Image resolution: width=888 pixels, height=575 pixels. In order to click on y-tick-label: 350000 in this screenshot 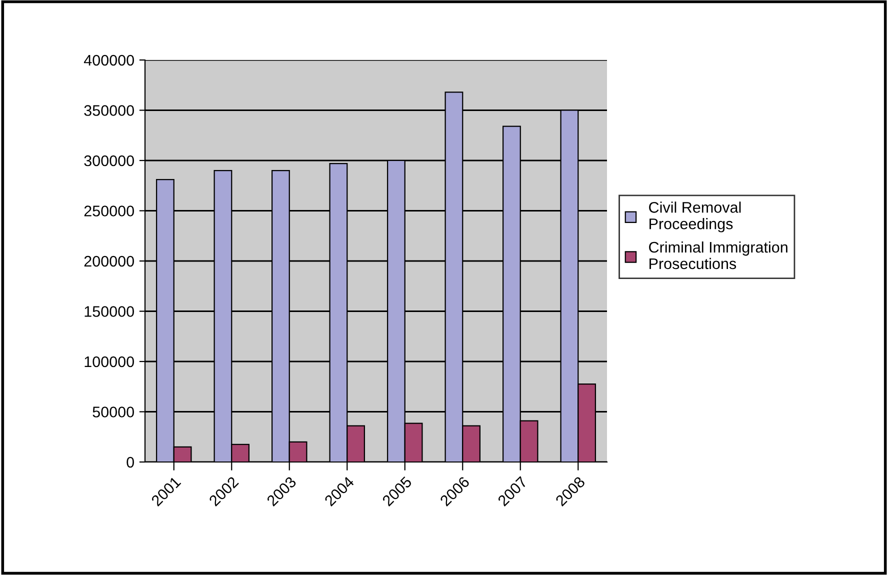, I will do `click(109, 110)`.